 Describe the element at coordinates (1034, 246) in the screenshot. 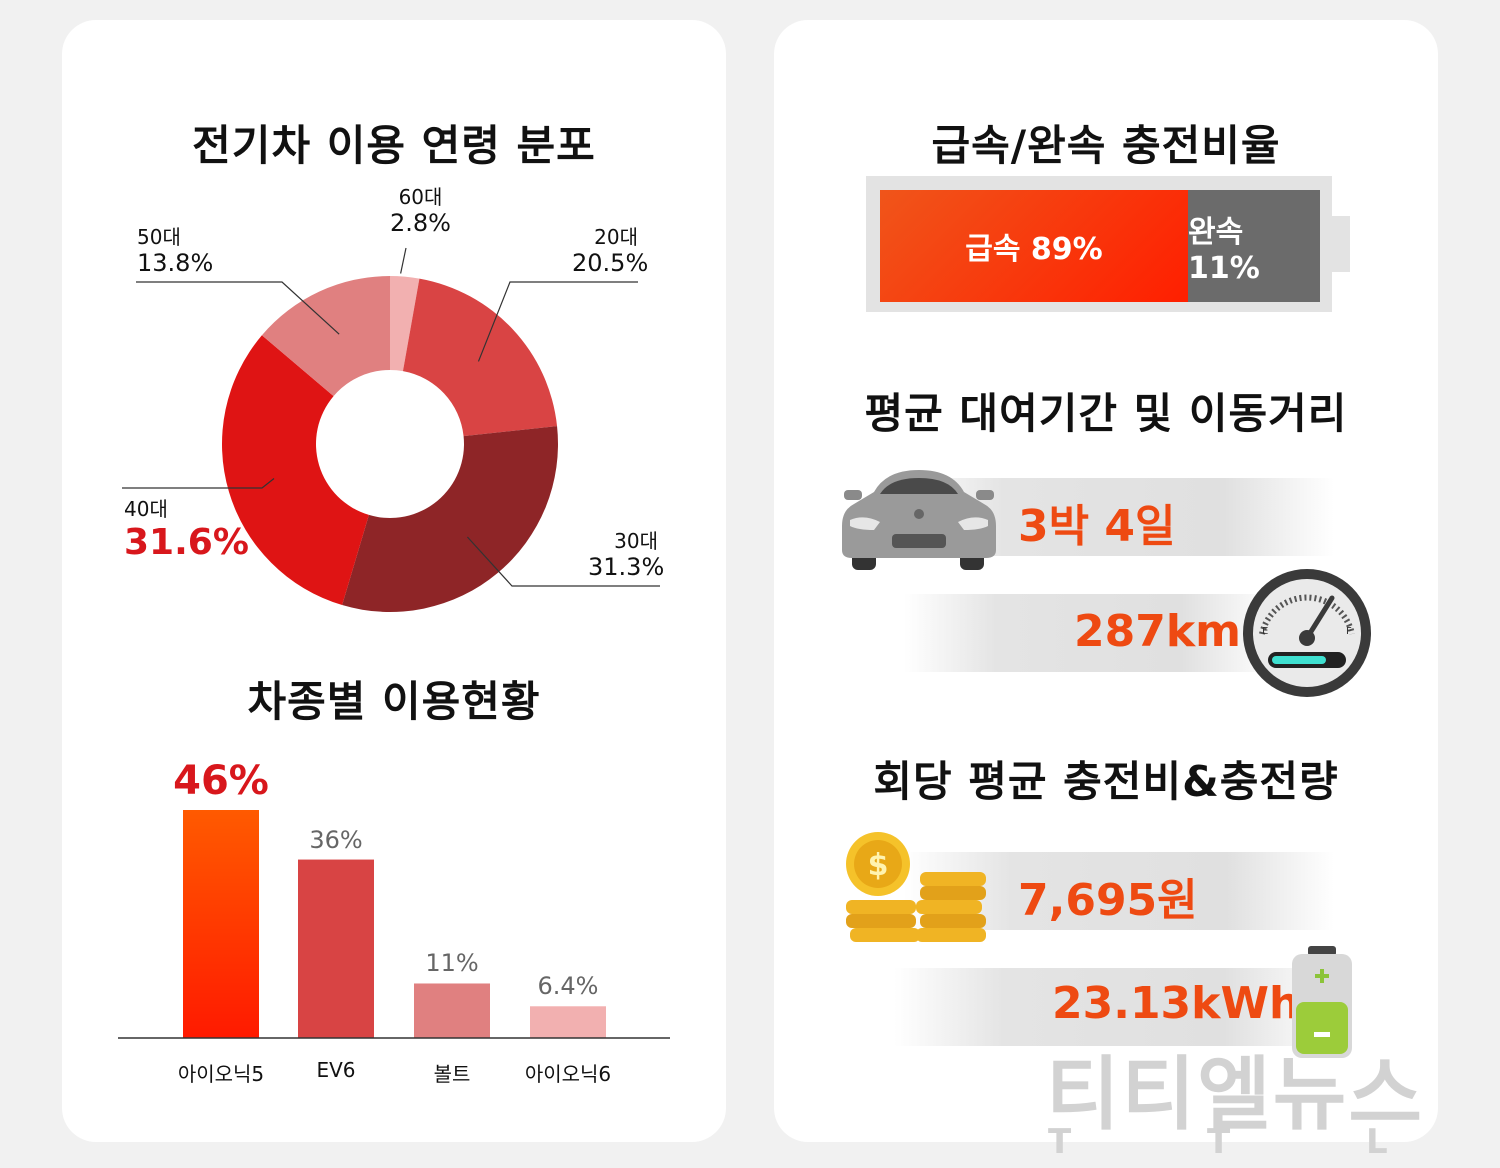

I see `charge-segment-0: 급속 89%` at that location.